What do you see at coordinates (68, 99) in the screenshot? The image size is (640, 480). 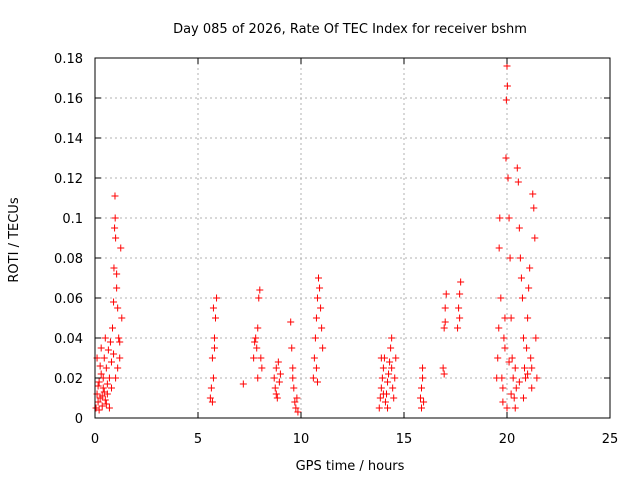 I see `y-tick-label: 0.16` at bounding box center [68, 99].